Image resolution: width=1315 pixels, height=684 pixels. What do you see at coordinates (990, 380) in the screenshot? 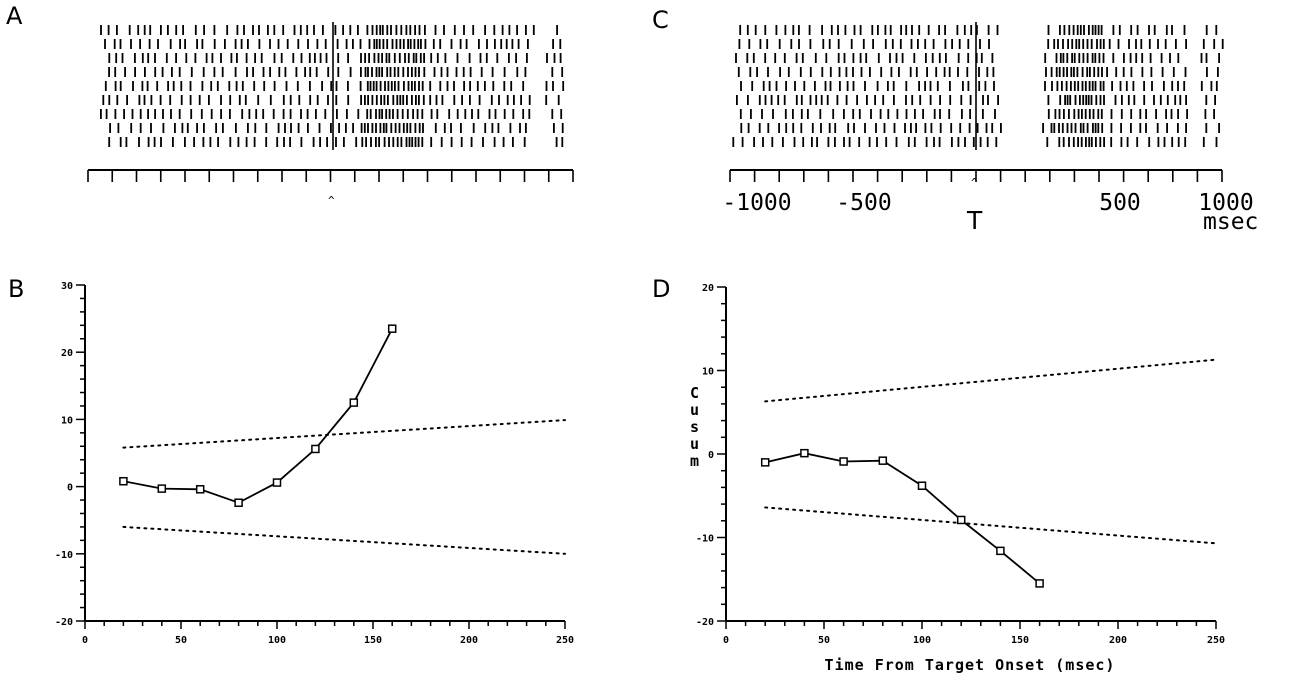
I see `upper-bound-line` at bounding box center [990, 380].